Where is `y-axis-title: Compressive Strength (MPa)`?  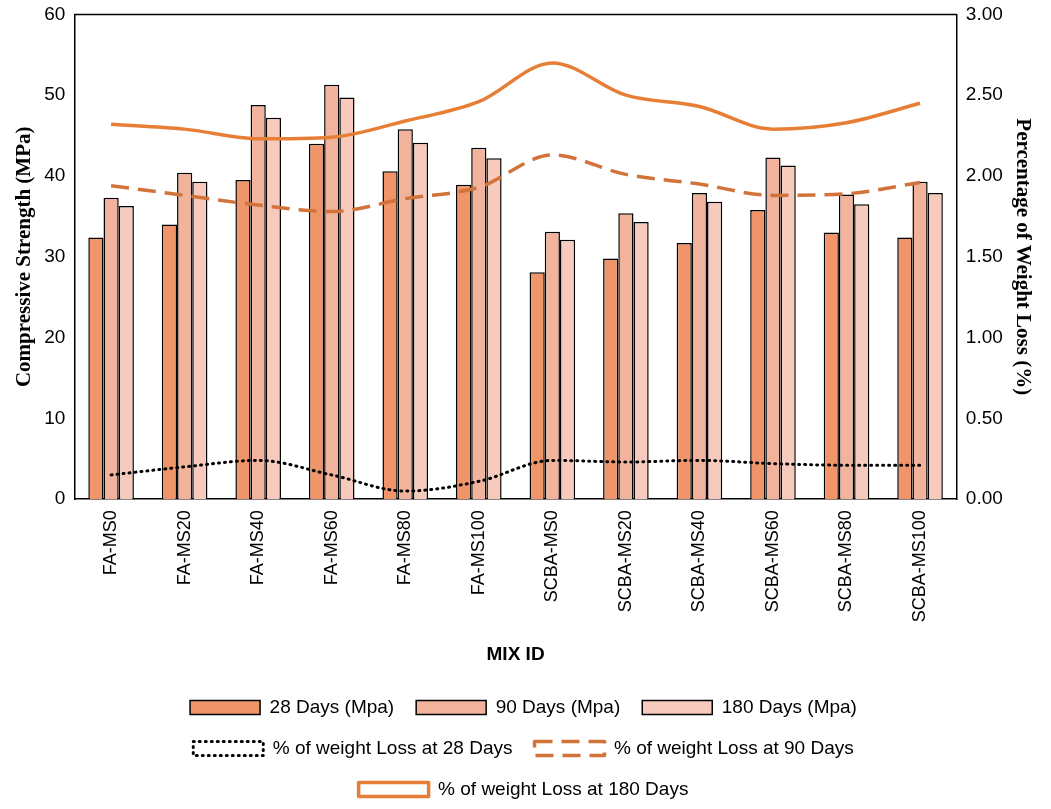
y-axis-title: Compressive Strength (MPa) is located at coordinates (23, 257).